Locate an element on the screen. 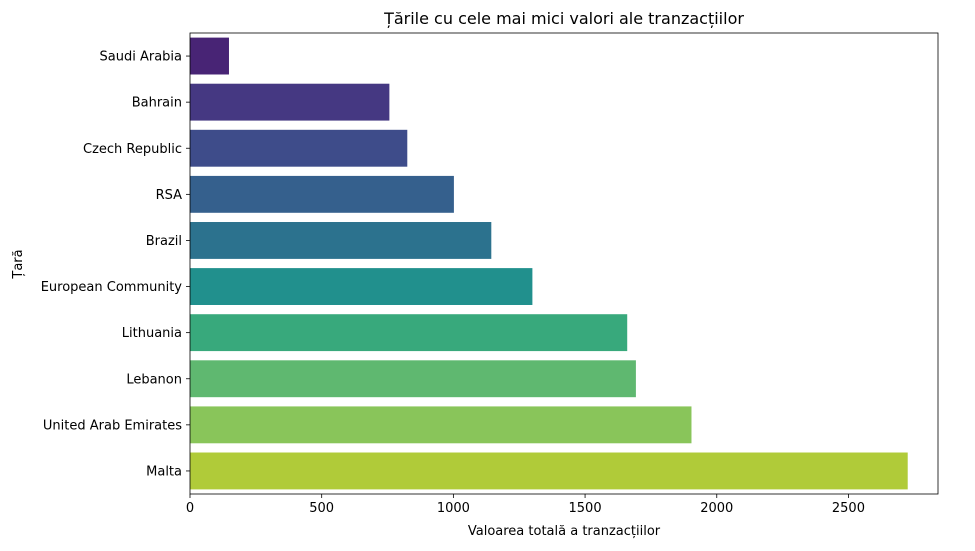 Image resolution: width=975 pixels, height=551 pixels. y-tick-label: Saudi Arabia is located at coordinates (141, 57).